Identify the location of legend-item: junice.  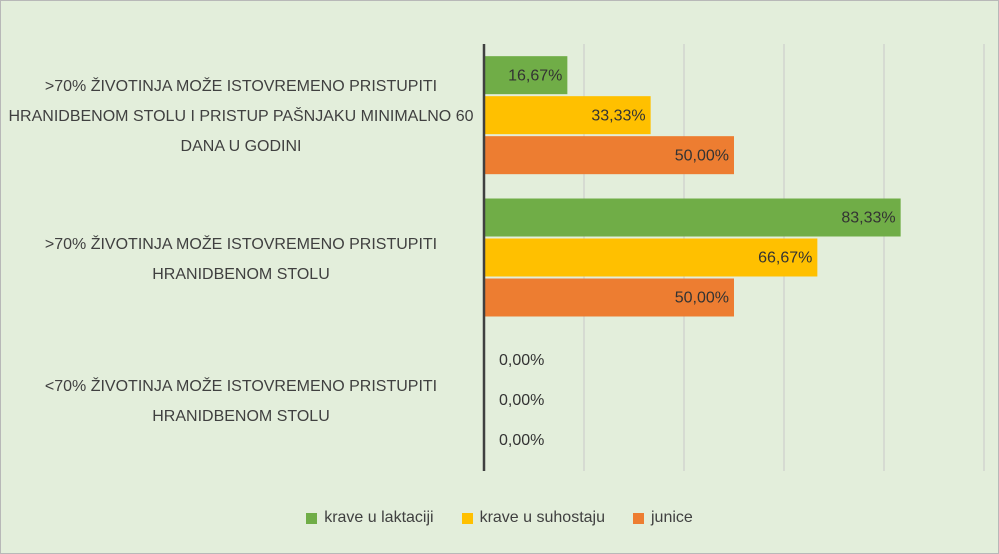
(662, 518).